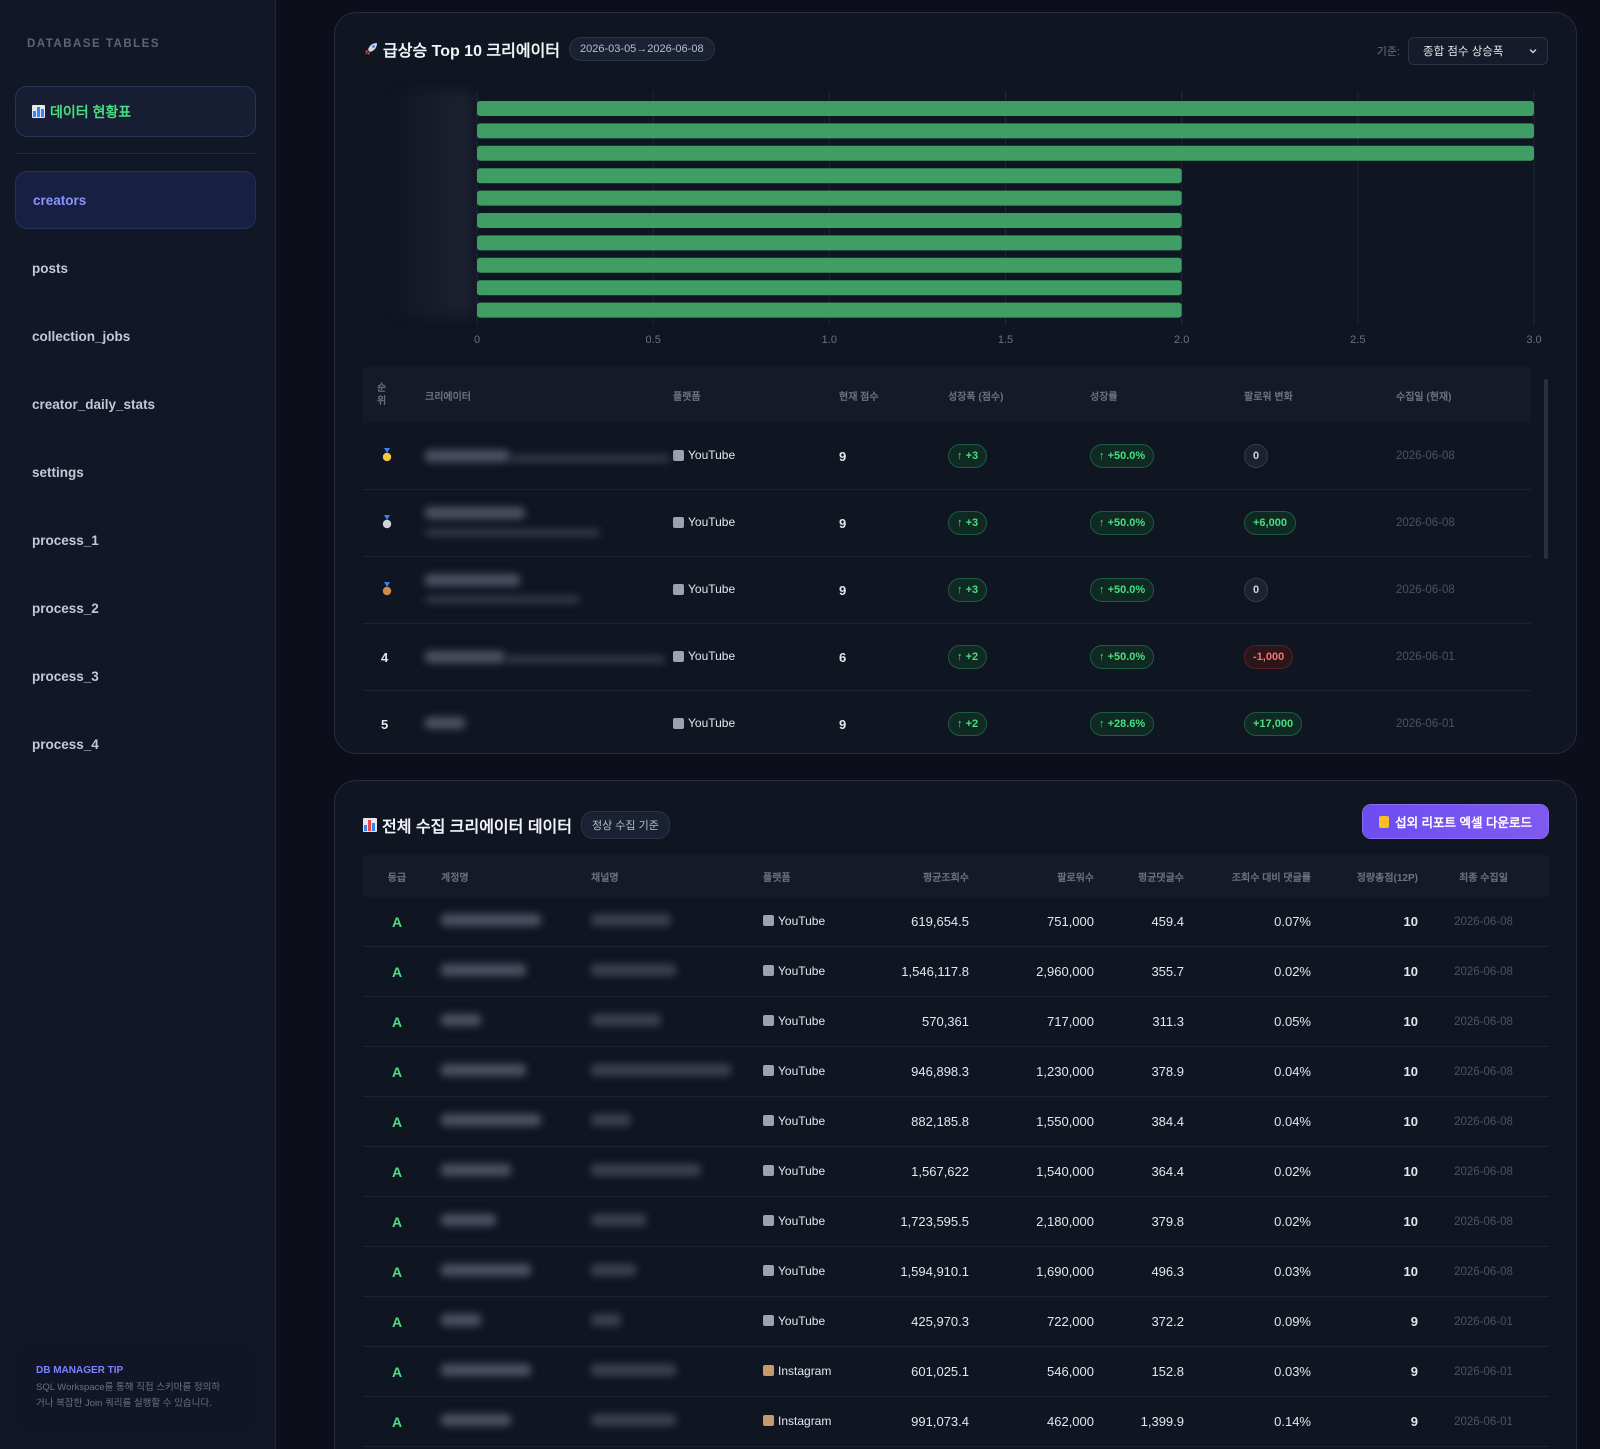 This screenshot has height=1449, width=1600. Describe the element at coordinates (94, 404) in the screenshot. I see `sidebar-item-creator-daily-stats: creator_daily_stats` at that location.